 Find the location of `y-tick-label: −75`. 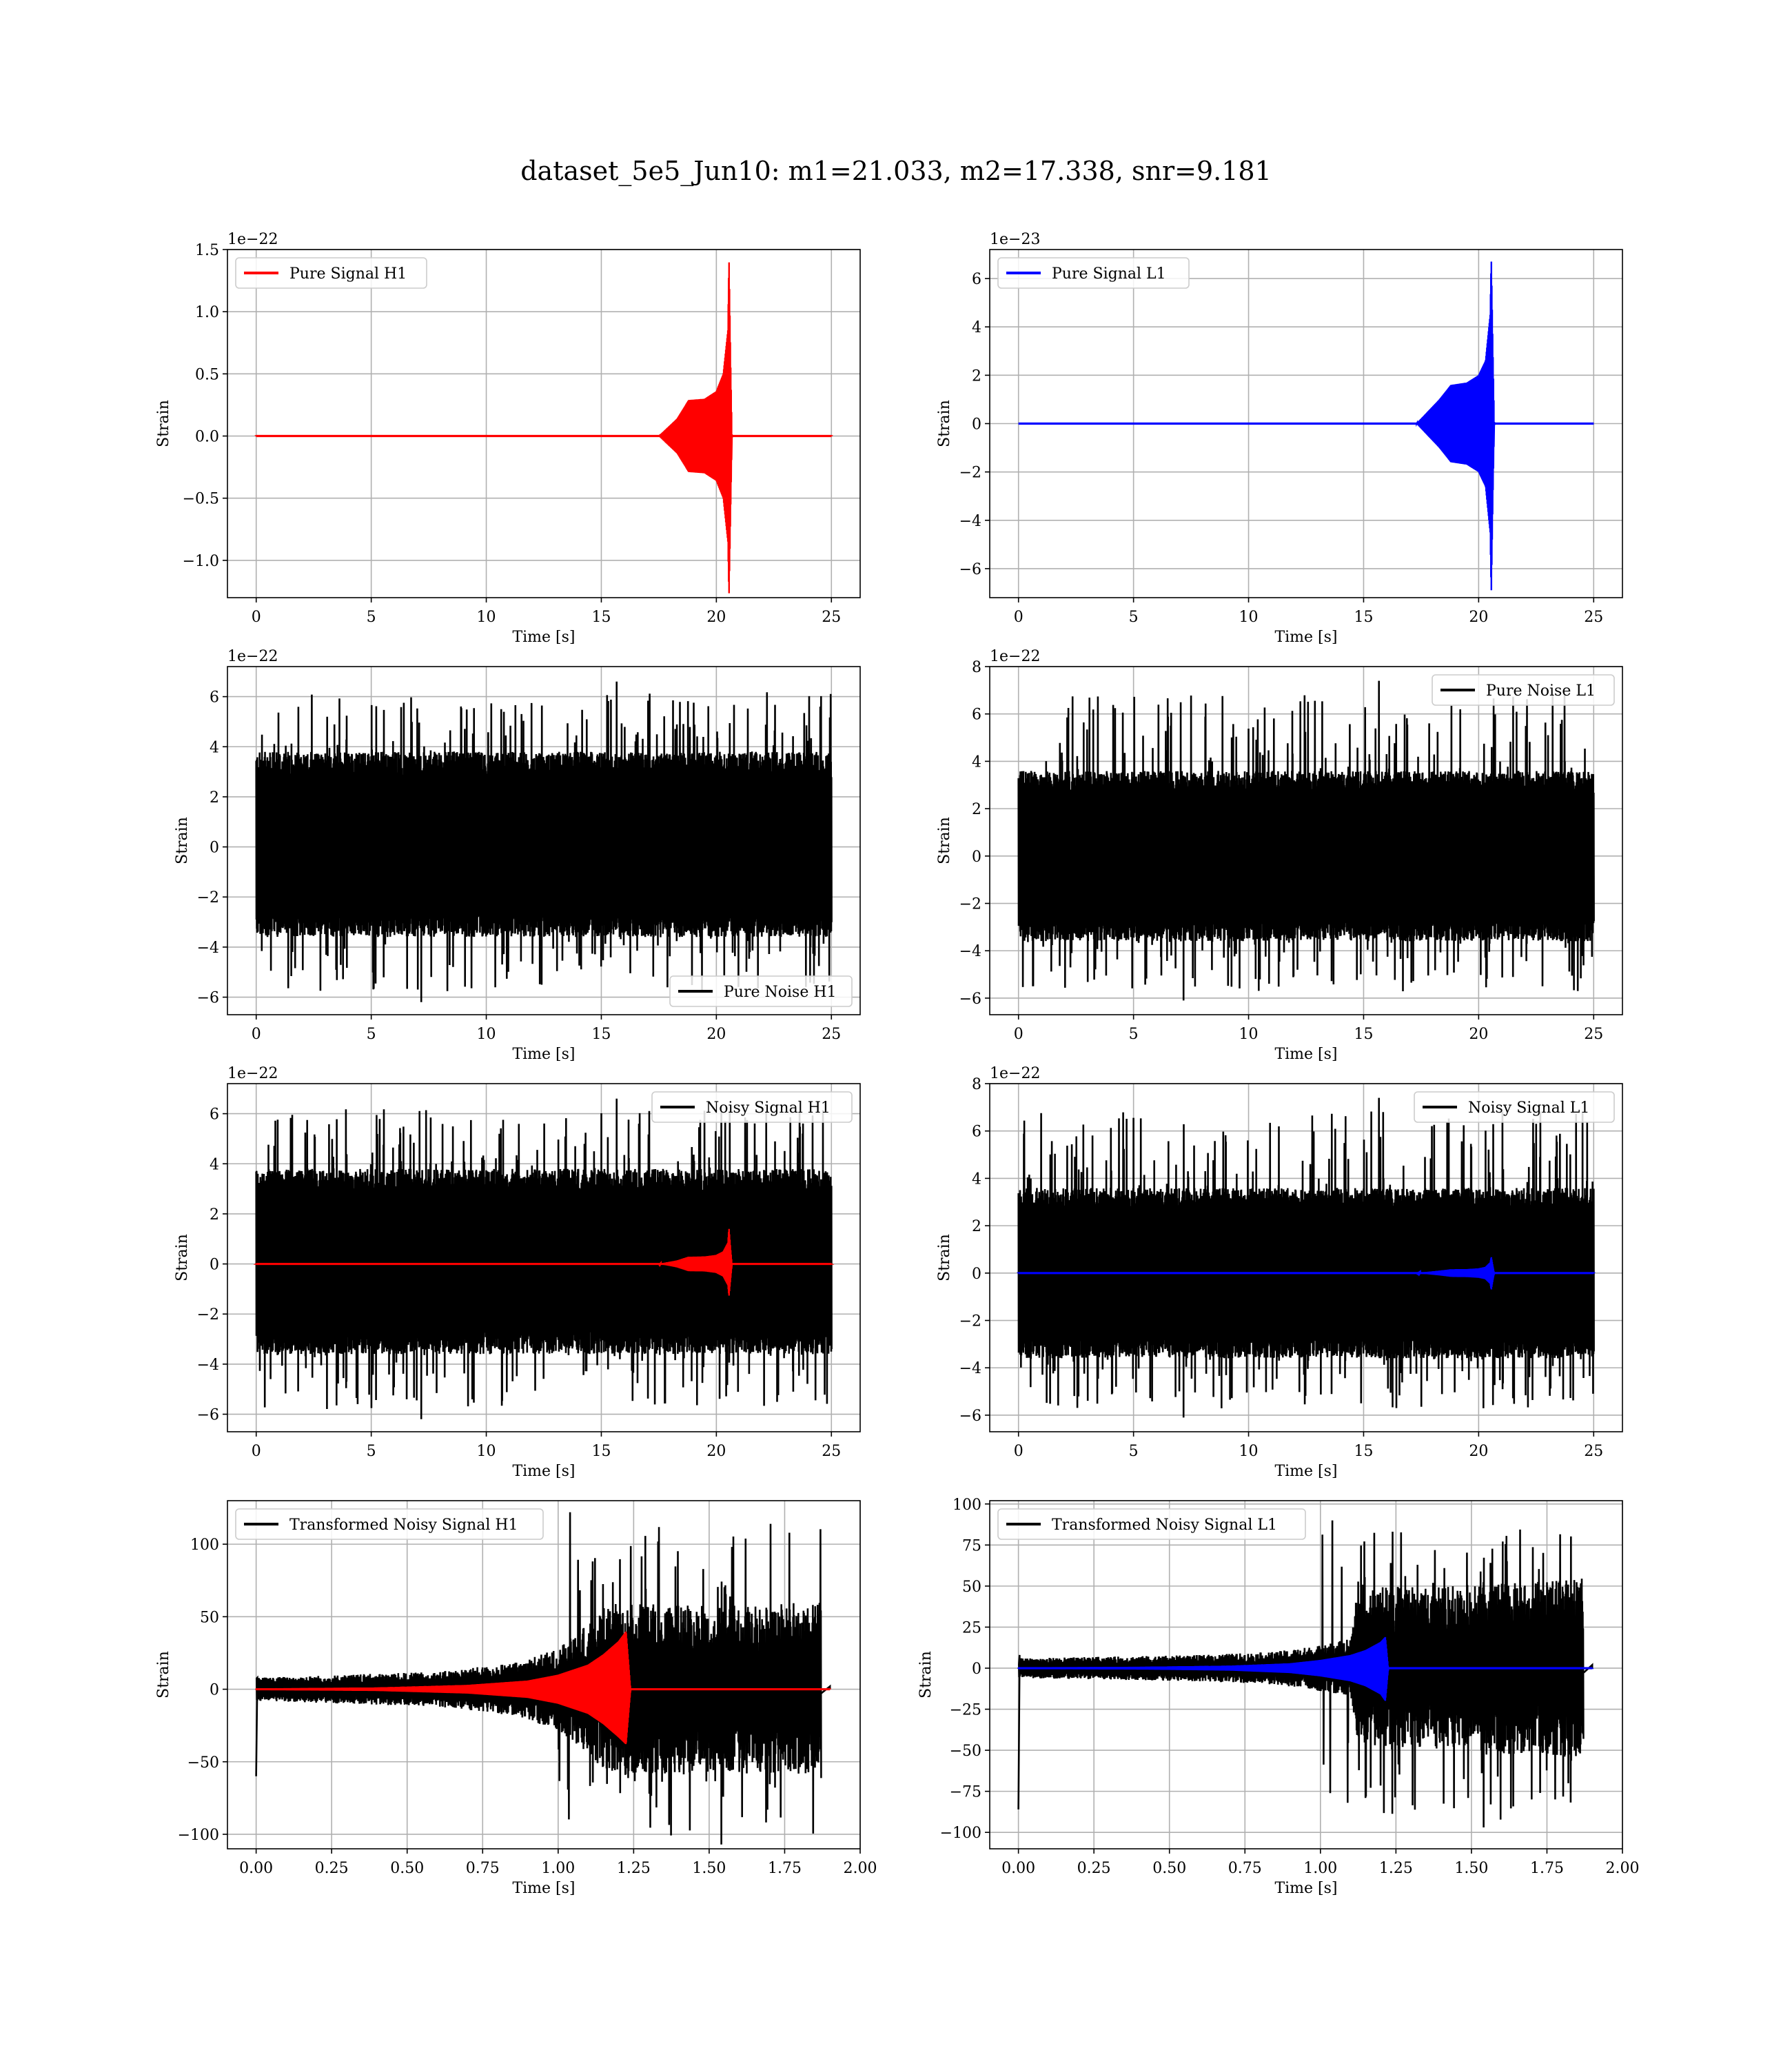

y-tick-label: −75 is located at coordinates (965, 1792).